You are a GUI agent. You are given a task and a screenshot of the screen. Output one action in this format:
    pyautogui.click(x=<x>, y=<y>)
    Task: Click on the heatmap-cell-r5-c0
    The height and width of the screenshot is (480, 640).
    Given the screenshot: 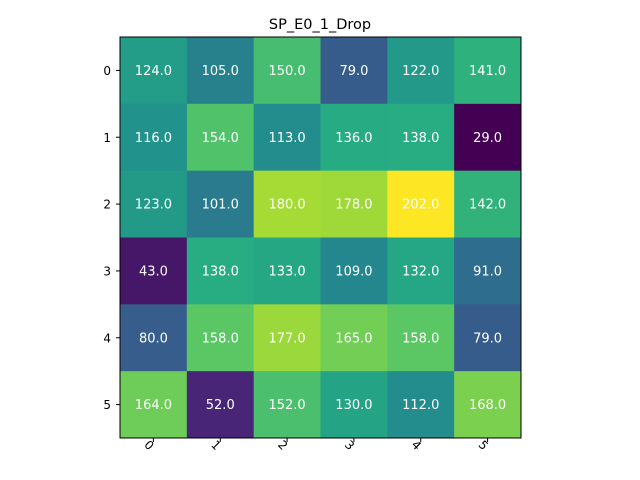 What is the action you would take?
    pyautogui.click(x=154, y=405)
    